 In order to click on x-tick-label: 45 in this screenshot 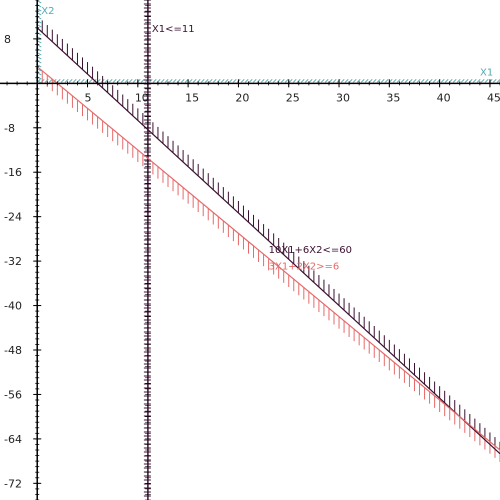, I will do `click(493, 97)`.